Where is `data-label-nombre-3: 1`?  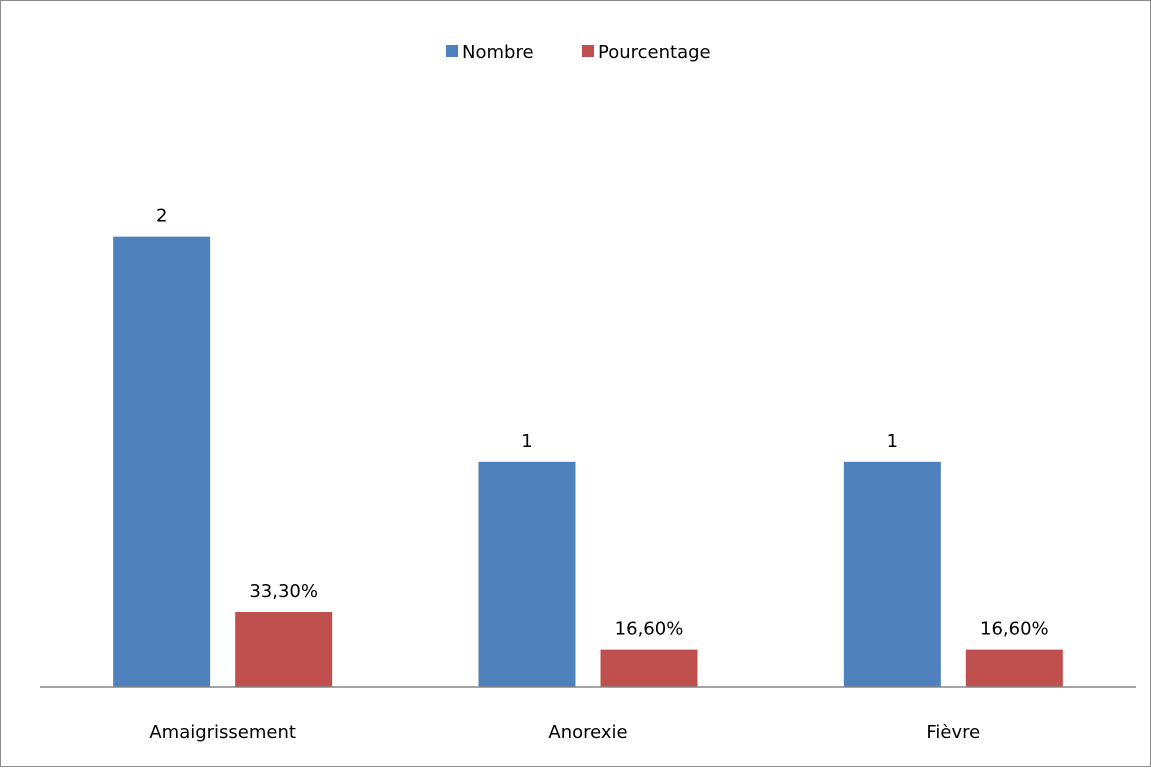 data-label-nombre-3: 1 is located at coordinates (892, 441).